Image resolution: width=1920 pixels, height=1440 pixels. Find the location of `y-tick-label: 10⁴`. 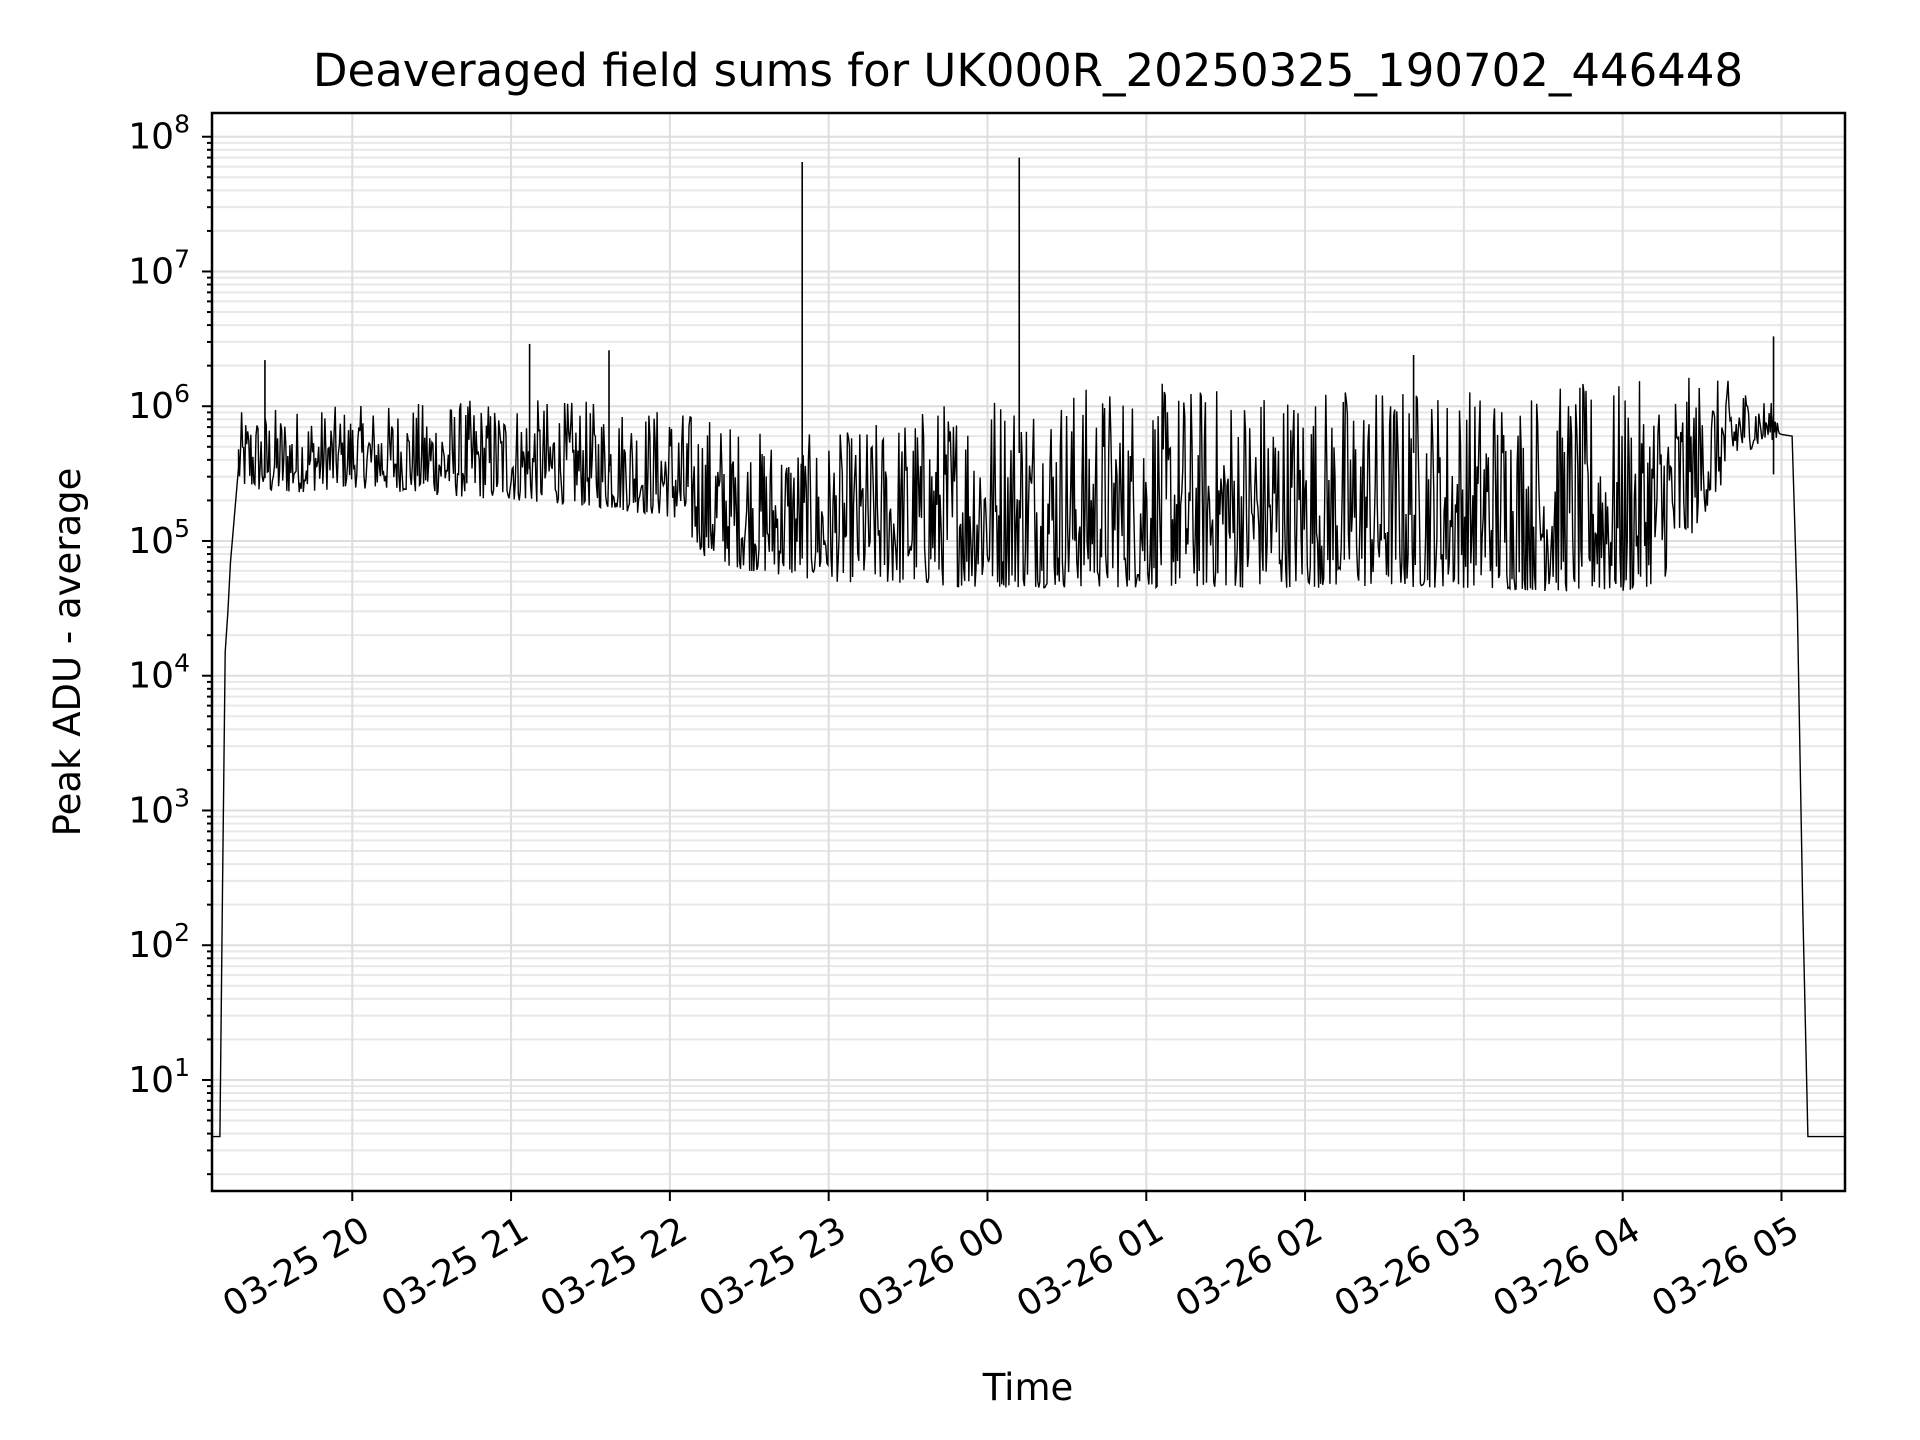

y-tick-label: 10⁴ is located at coordinates (159, 673).